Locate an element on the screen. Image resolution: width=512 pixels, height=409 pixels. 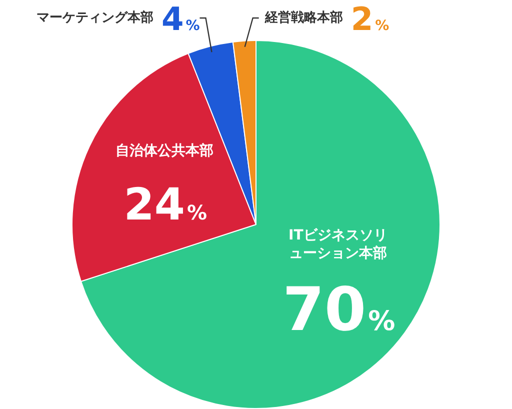
slice-label: 経営戦略本部 is located at coordinates (303, 17).